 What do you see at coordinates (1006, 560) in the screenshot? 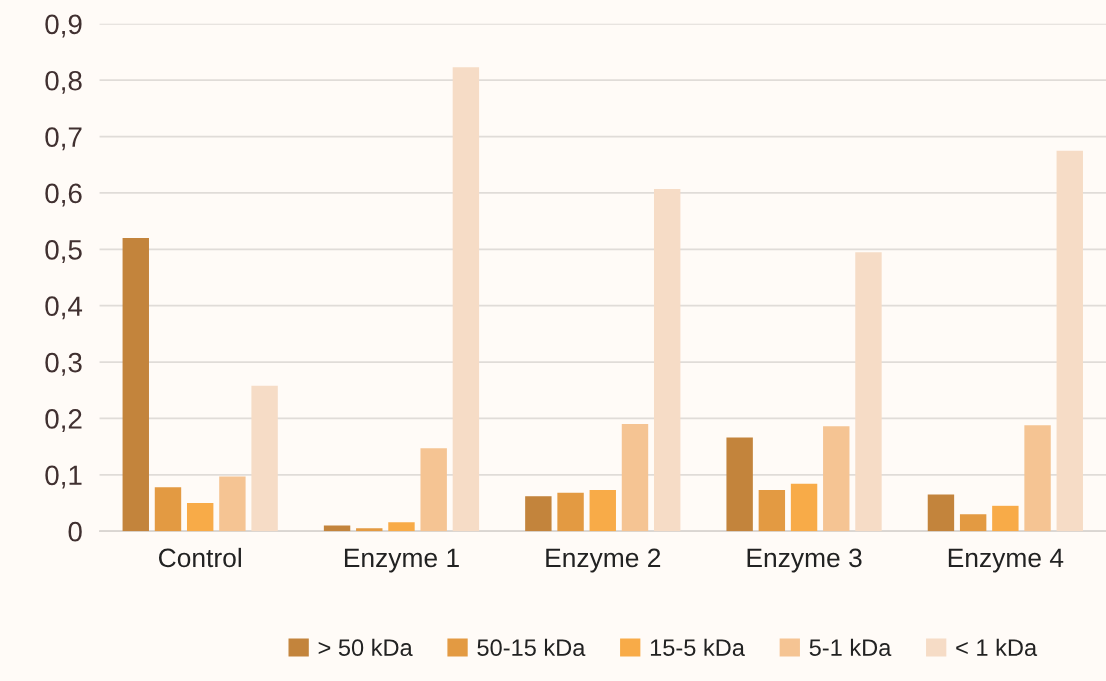
I see `x-tick-label: Enzyme 4` at bounding box center [1006, 560].